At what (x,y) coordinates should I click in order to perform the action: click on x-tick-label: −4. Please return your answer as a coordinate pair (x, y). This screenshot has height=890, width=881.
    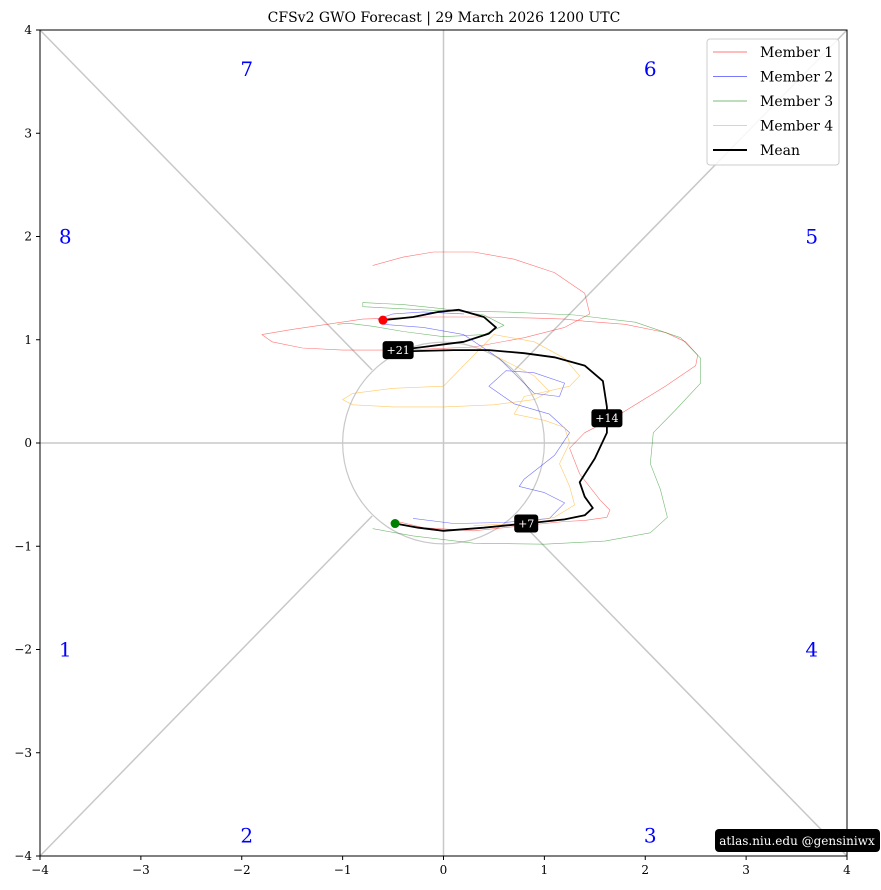
    Looking at the image, I should click on (40, 870).